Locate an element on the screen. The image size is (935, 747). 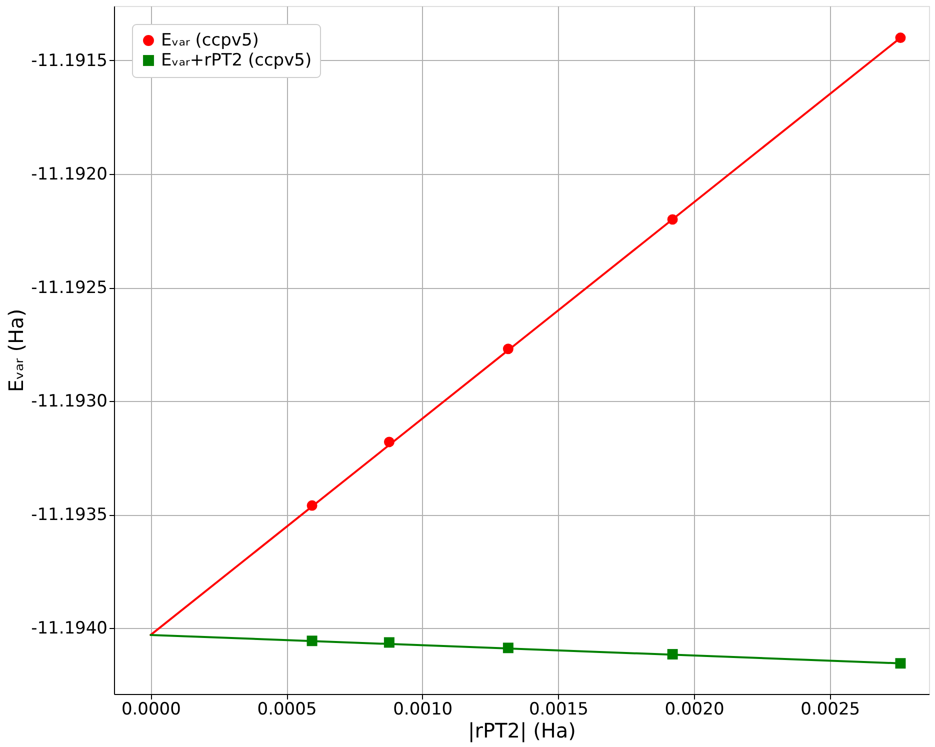
x-tick-label: 0.0005 is located at coordinates (287, 710).